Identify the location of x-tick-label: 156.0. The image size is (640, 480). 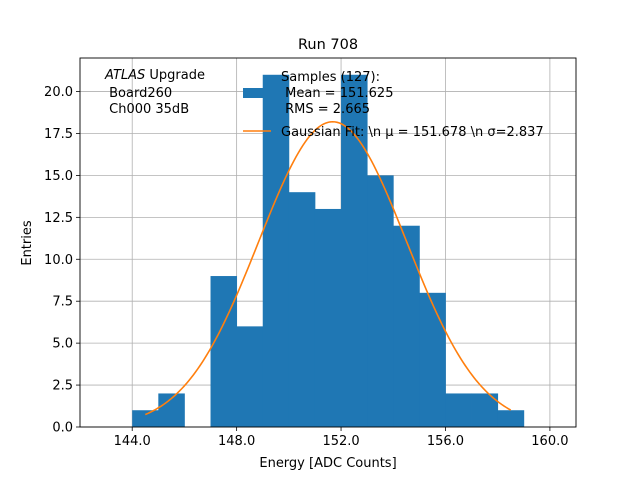
(445, 441).